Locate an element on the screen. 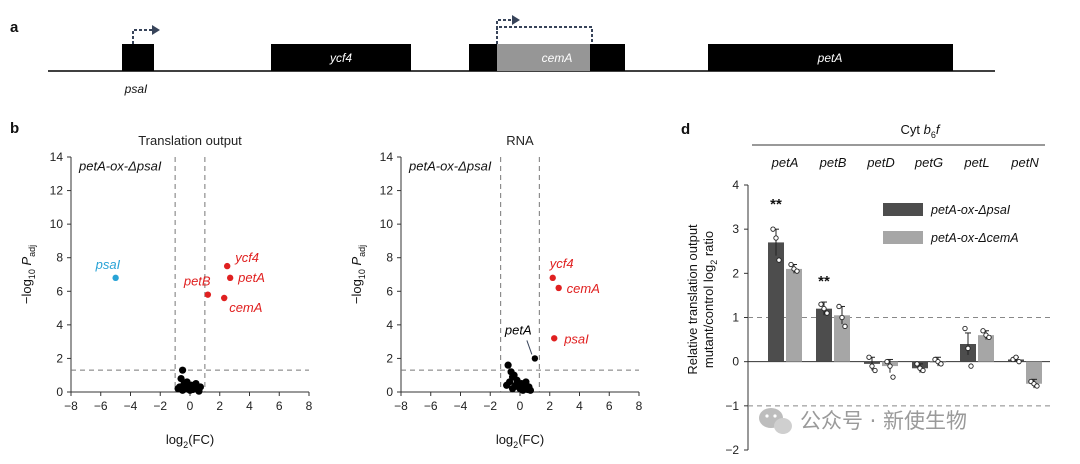 This screenshot has height=464, width=1080. legend-label-series1: petA-ox-ΔpsaI is located at coordinates (970, 210).